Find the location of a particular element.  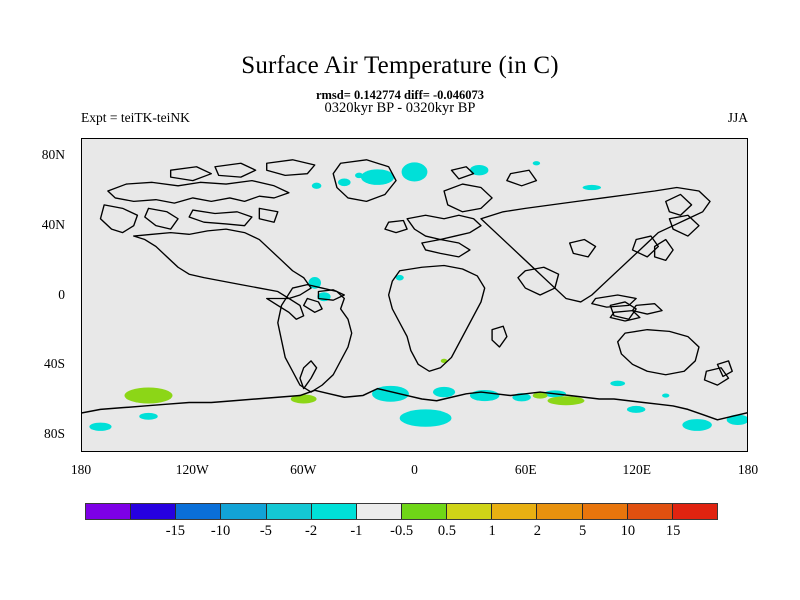

x-axis-label-120e: 120E is located at coordinates (637, 469).